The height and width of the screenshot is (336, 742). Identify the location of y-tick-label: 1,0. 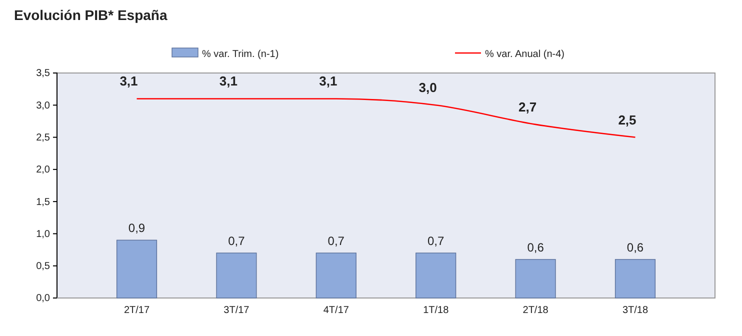
(43, 234).